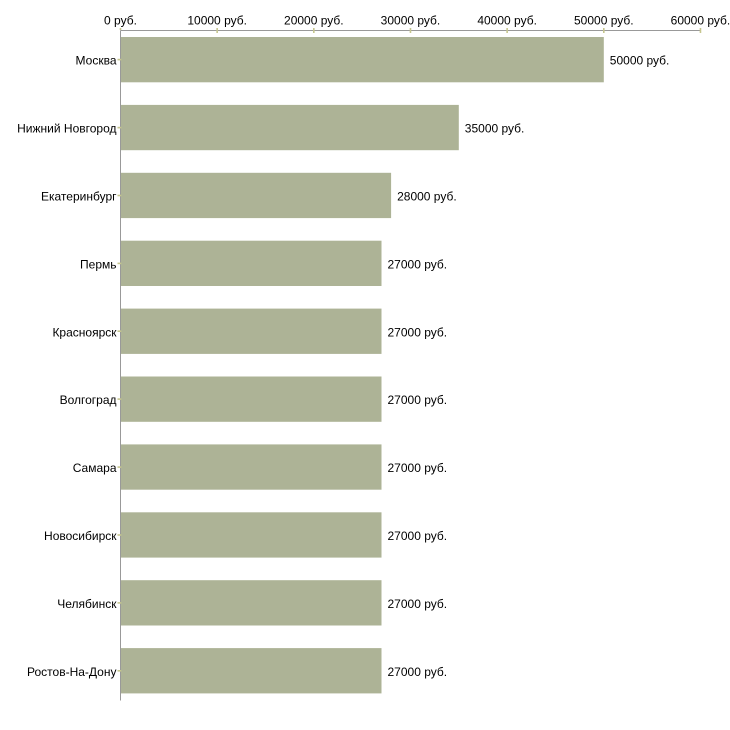 Image resolution: width=730 pixels, height=730 pixels. Describe the element at coordinates (95, 468) in the screenshot. I see `svg-text: Самара` at that location.